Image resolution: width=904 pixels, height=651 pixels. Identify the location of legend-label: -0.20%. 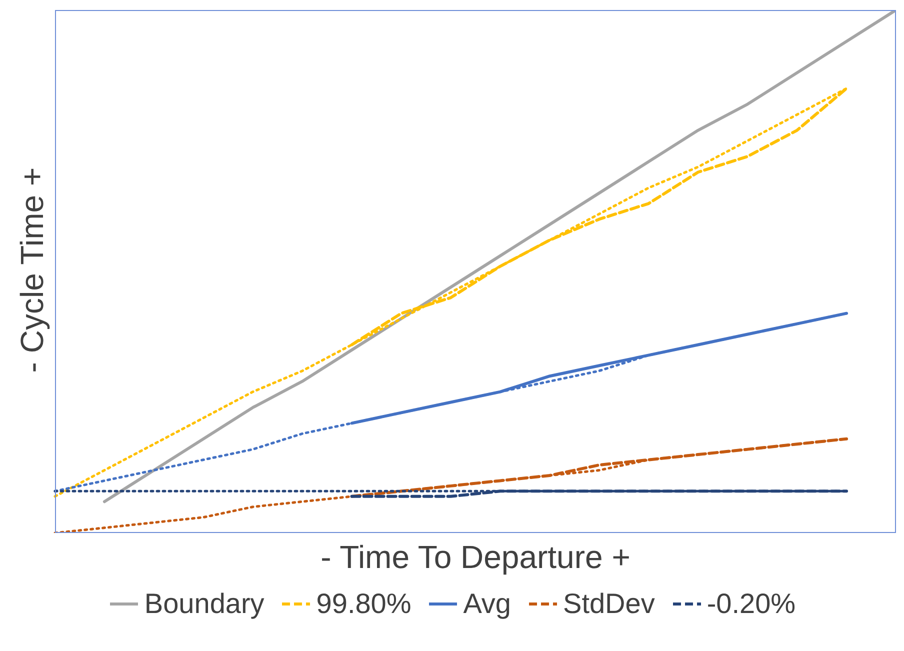
(751, 604).